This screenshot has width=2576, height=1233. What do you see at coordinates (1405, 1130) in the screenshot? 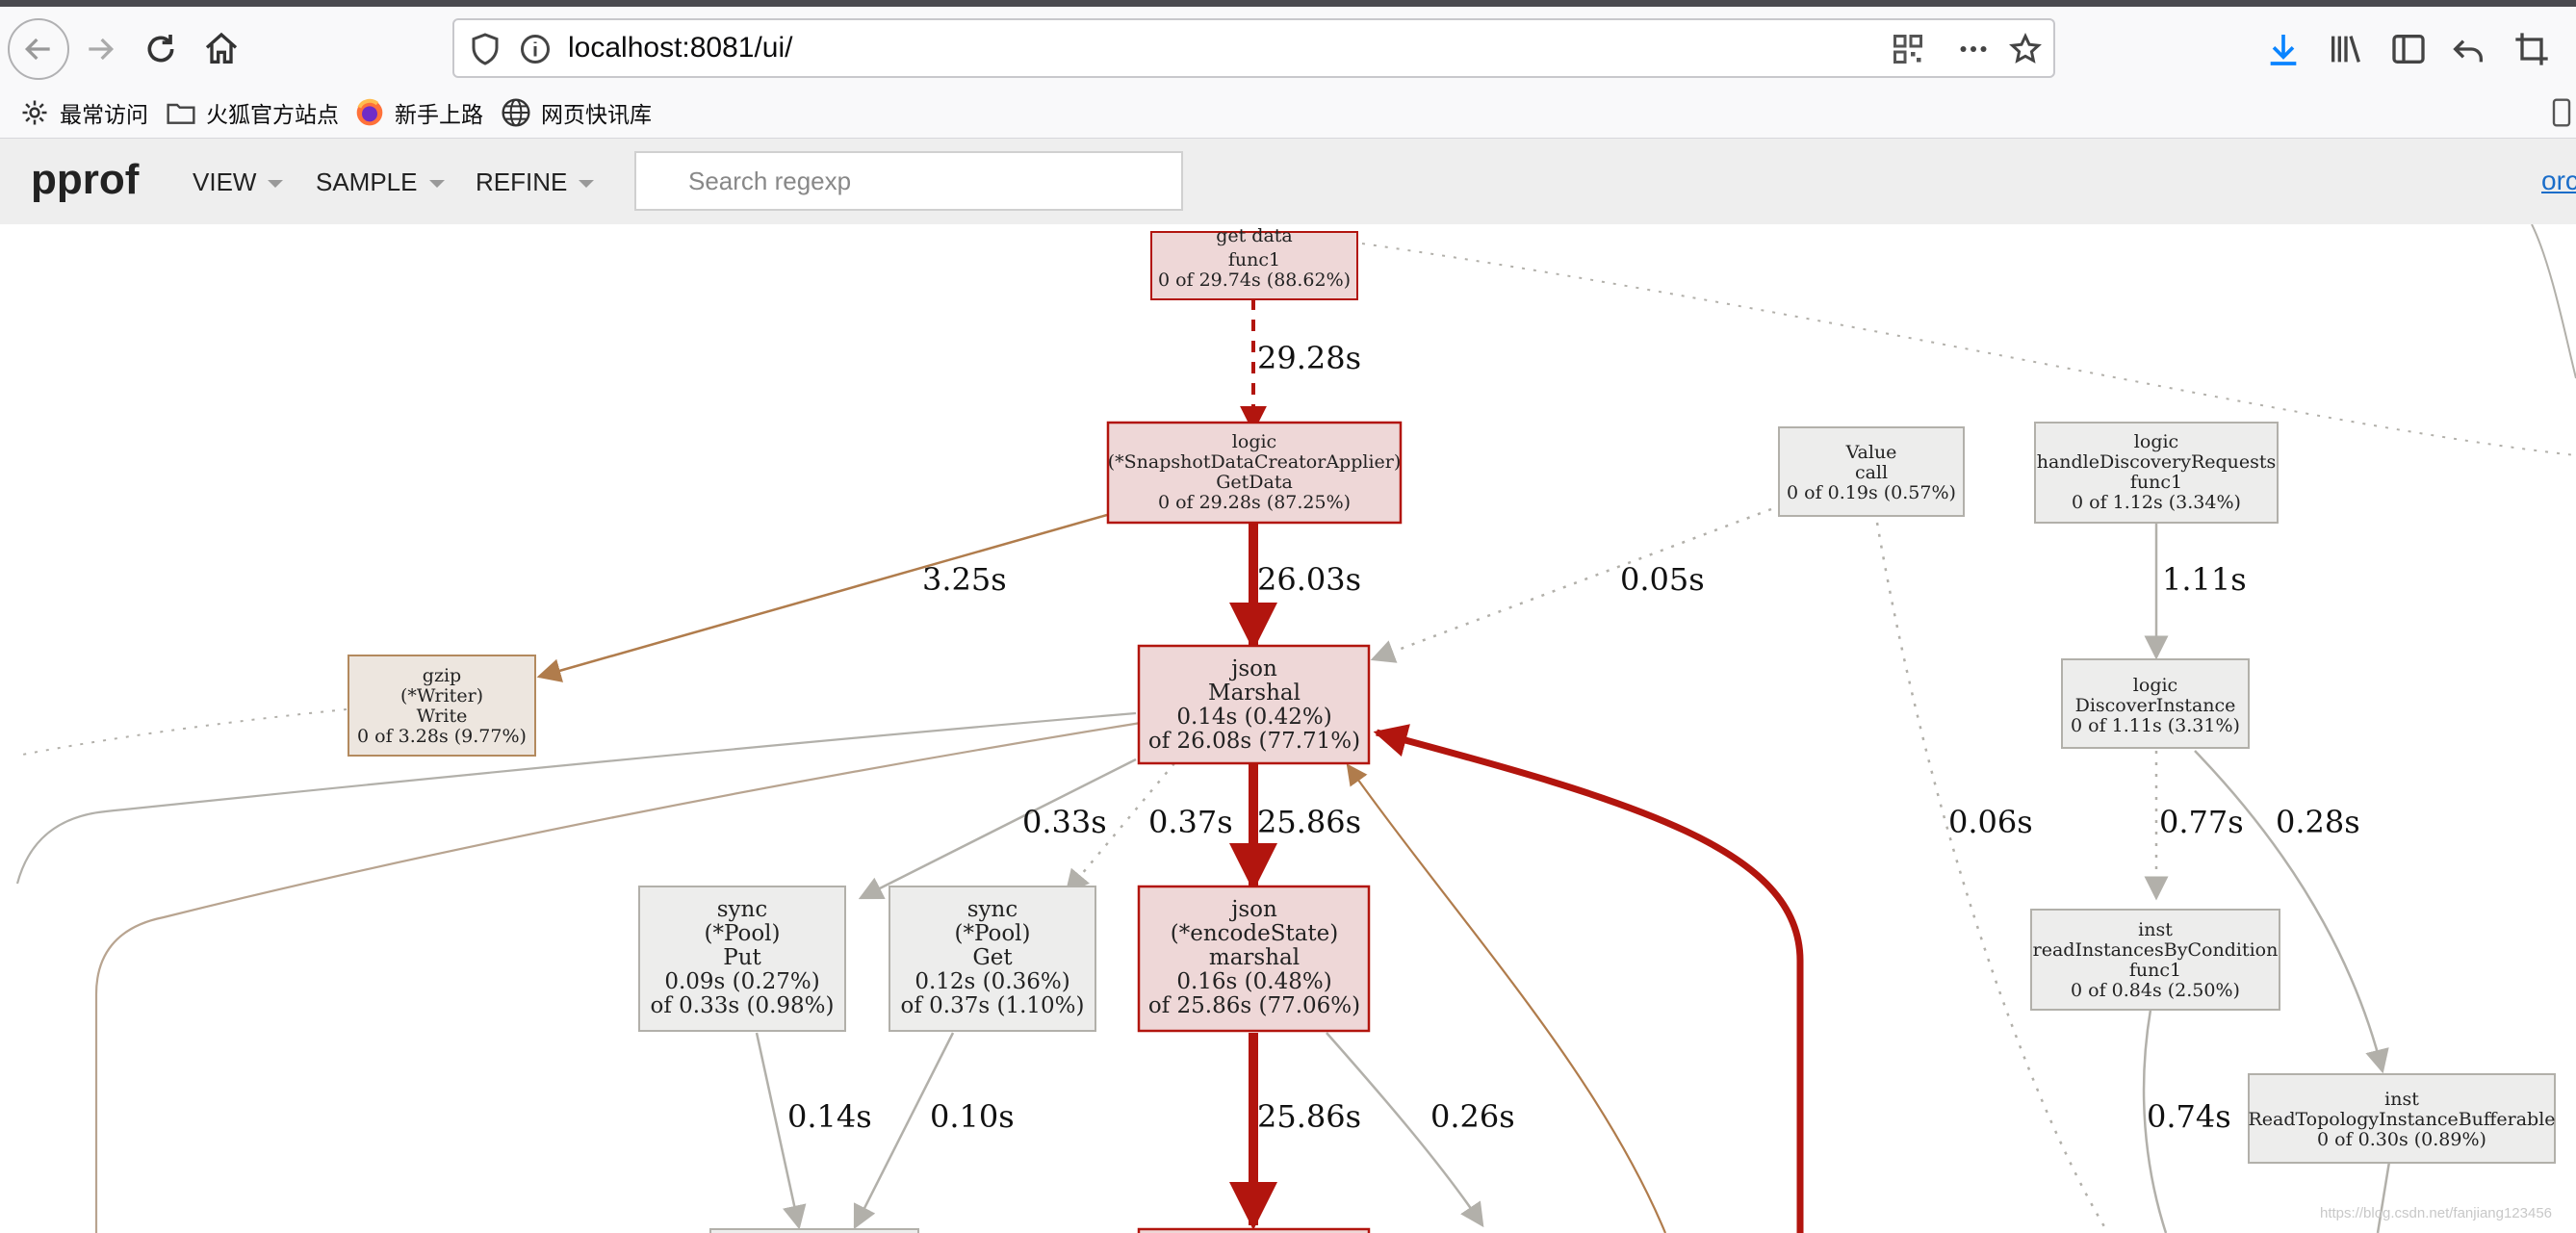
I see `edge-encode-right` at bounding box center [1405, 1130].